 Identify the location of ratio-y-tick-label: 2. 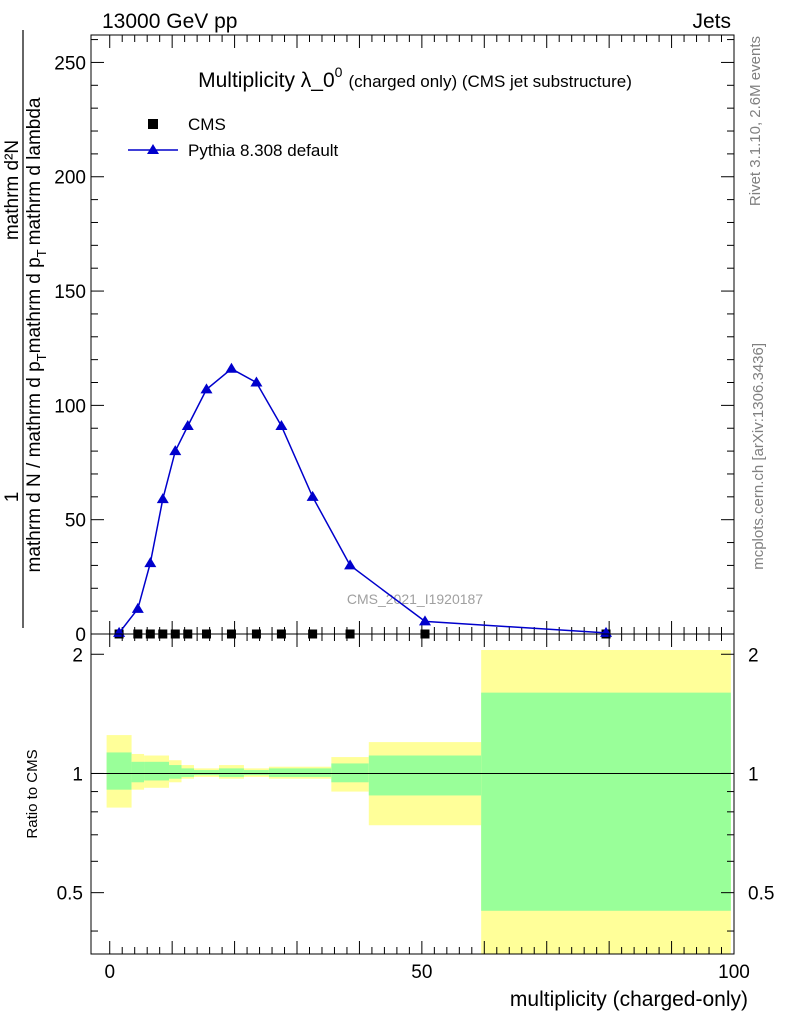
(77, 655).